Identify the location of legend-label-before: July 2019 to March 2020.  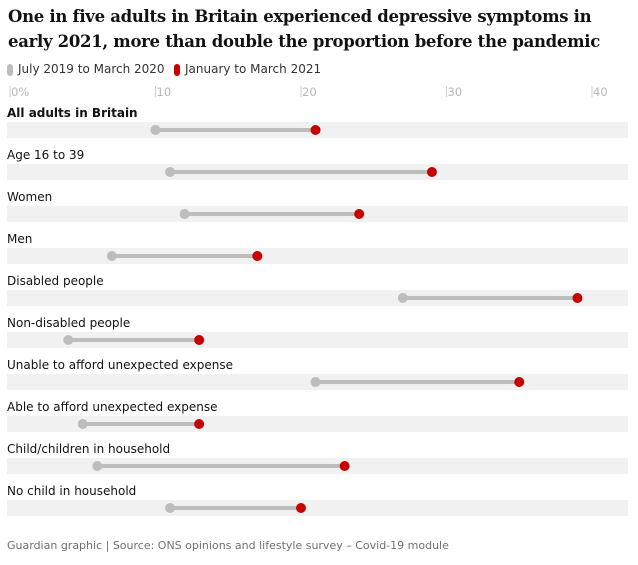
(91, 69).